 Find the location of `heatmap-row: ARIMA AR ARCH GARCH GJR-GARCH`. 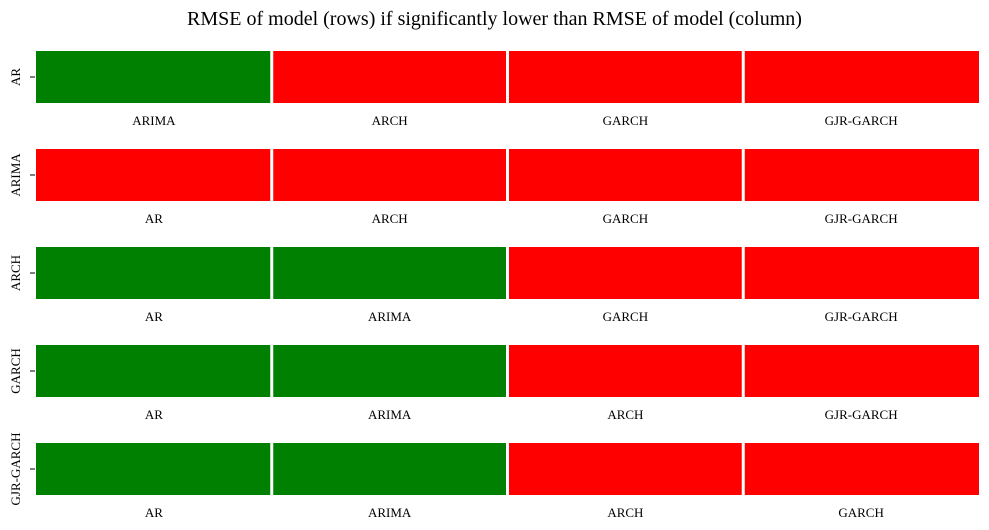

heatmap-row: ARIMA AR ARCH GARCH GJR-GARCH is located at coordinates (493, 187).